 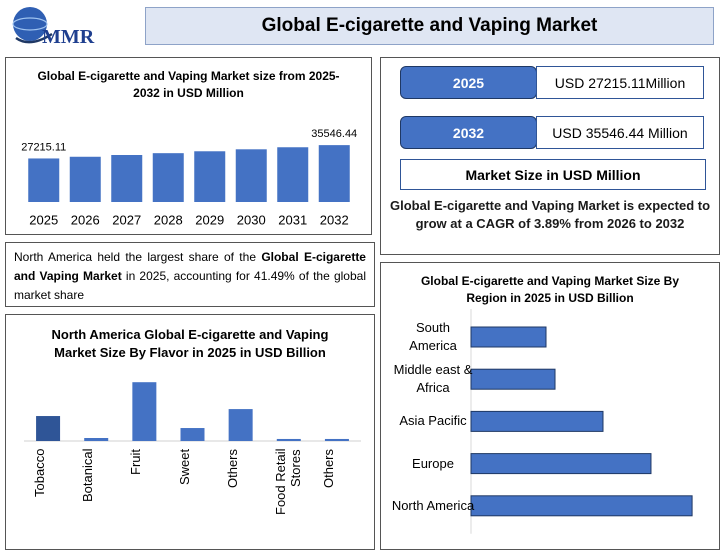 What do you see at coordinates (136, 462) in the screenshot?
I see `x-tick-label: Fruit` at bounding box center [136, 462].